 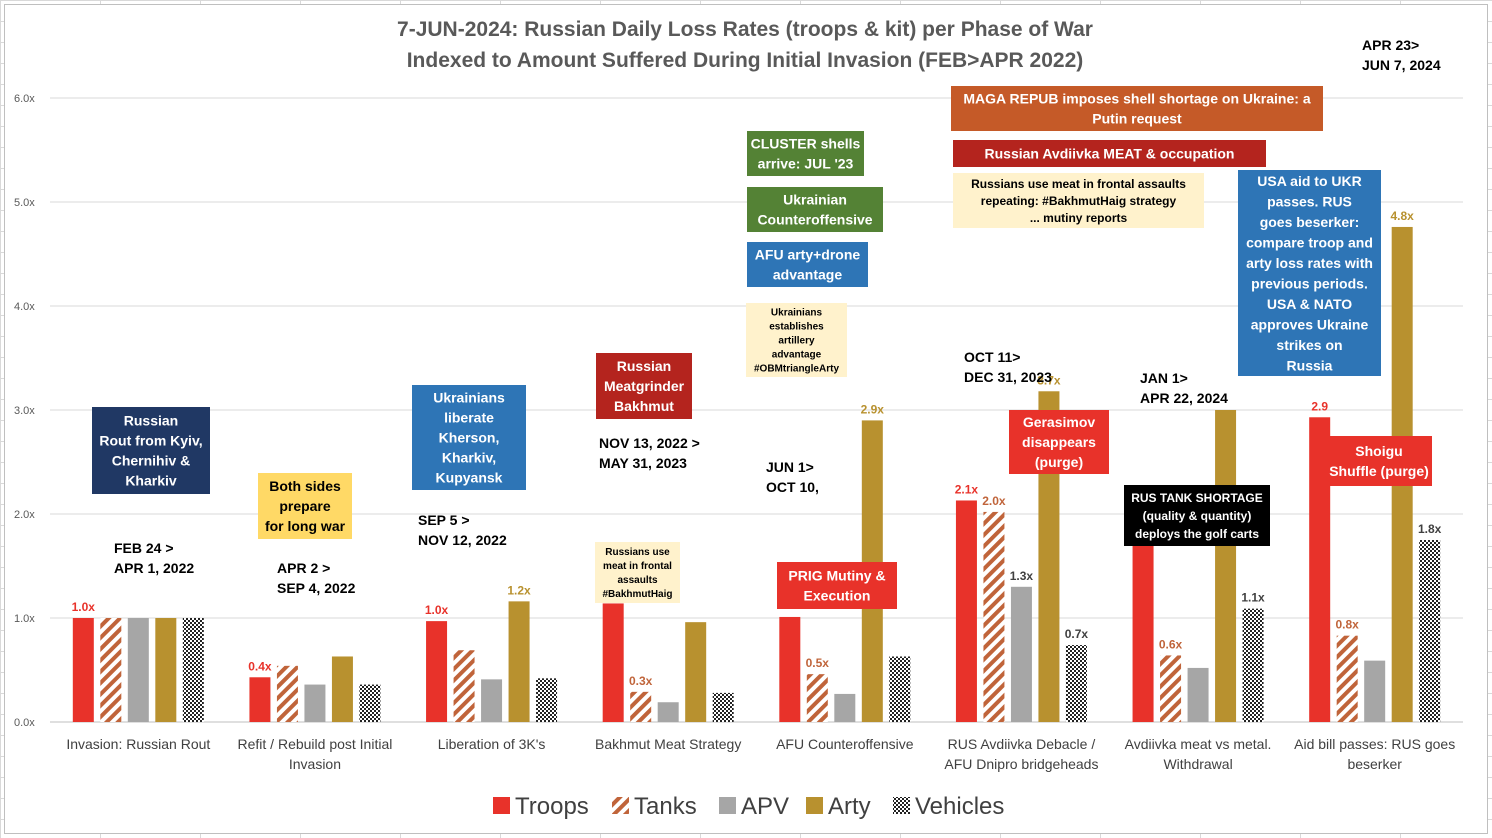 What do you see at coordinates (644, 406) in the screenshot?
I see `annotation-text: Bakhmut` at bounding box center [644, 406].